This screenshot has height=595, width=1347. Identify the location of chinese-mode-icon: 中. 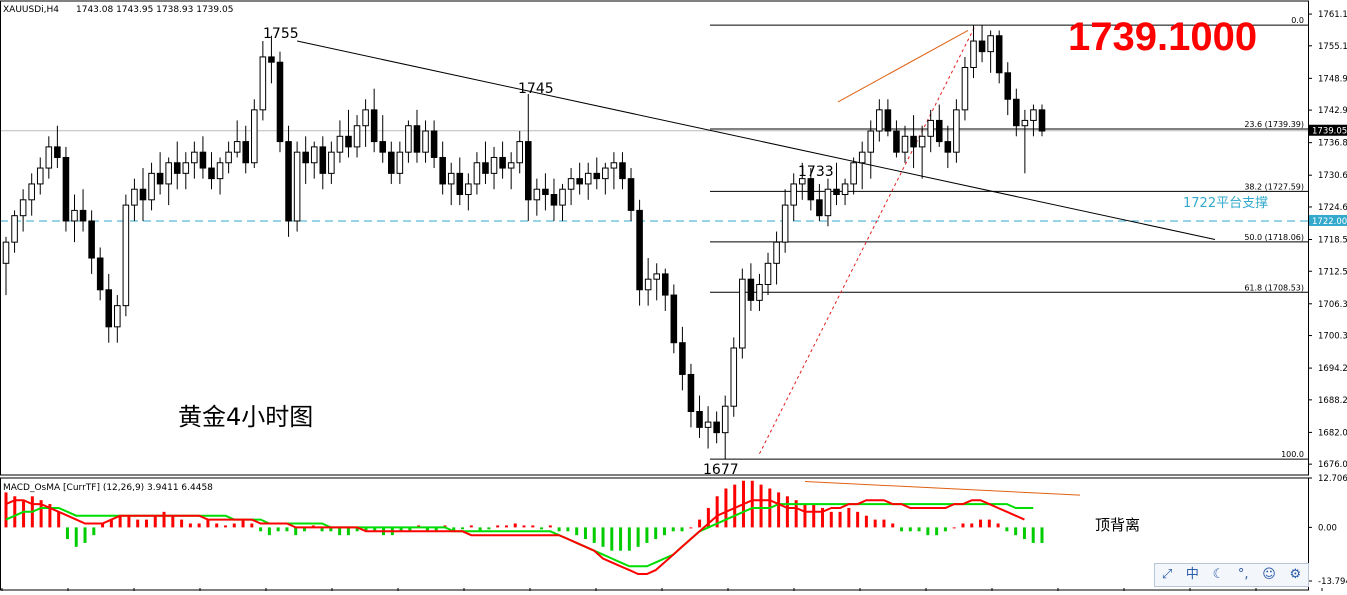
(1192, 574).